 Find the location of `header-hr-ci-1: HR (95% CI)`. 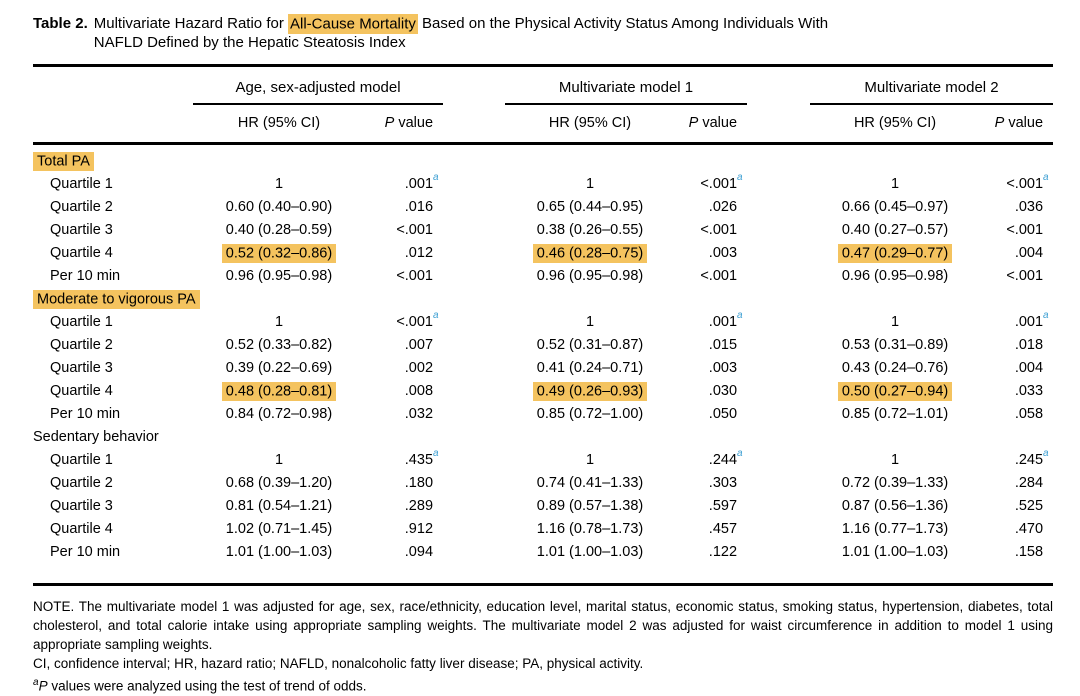

header-hr-ci-1: HR (95% CI) is located at coordinates (279, 124).